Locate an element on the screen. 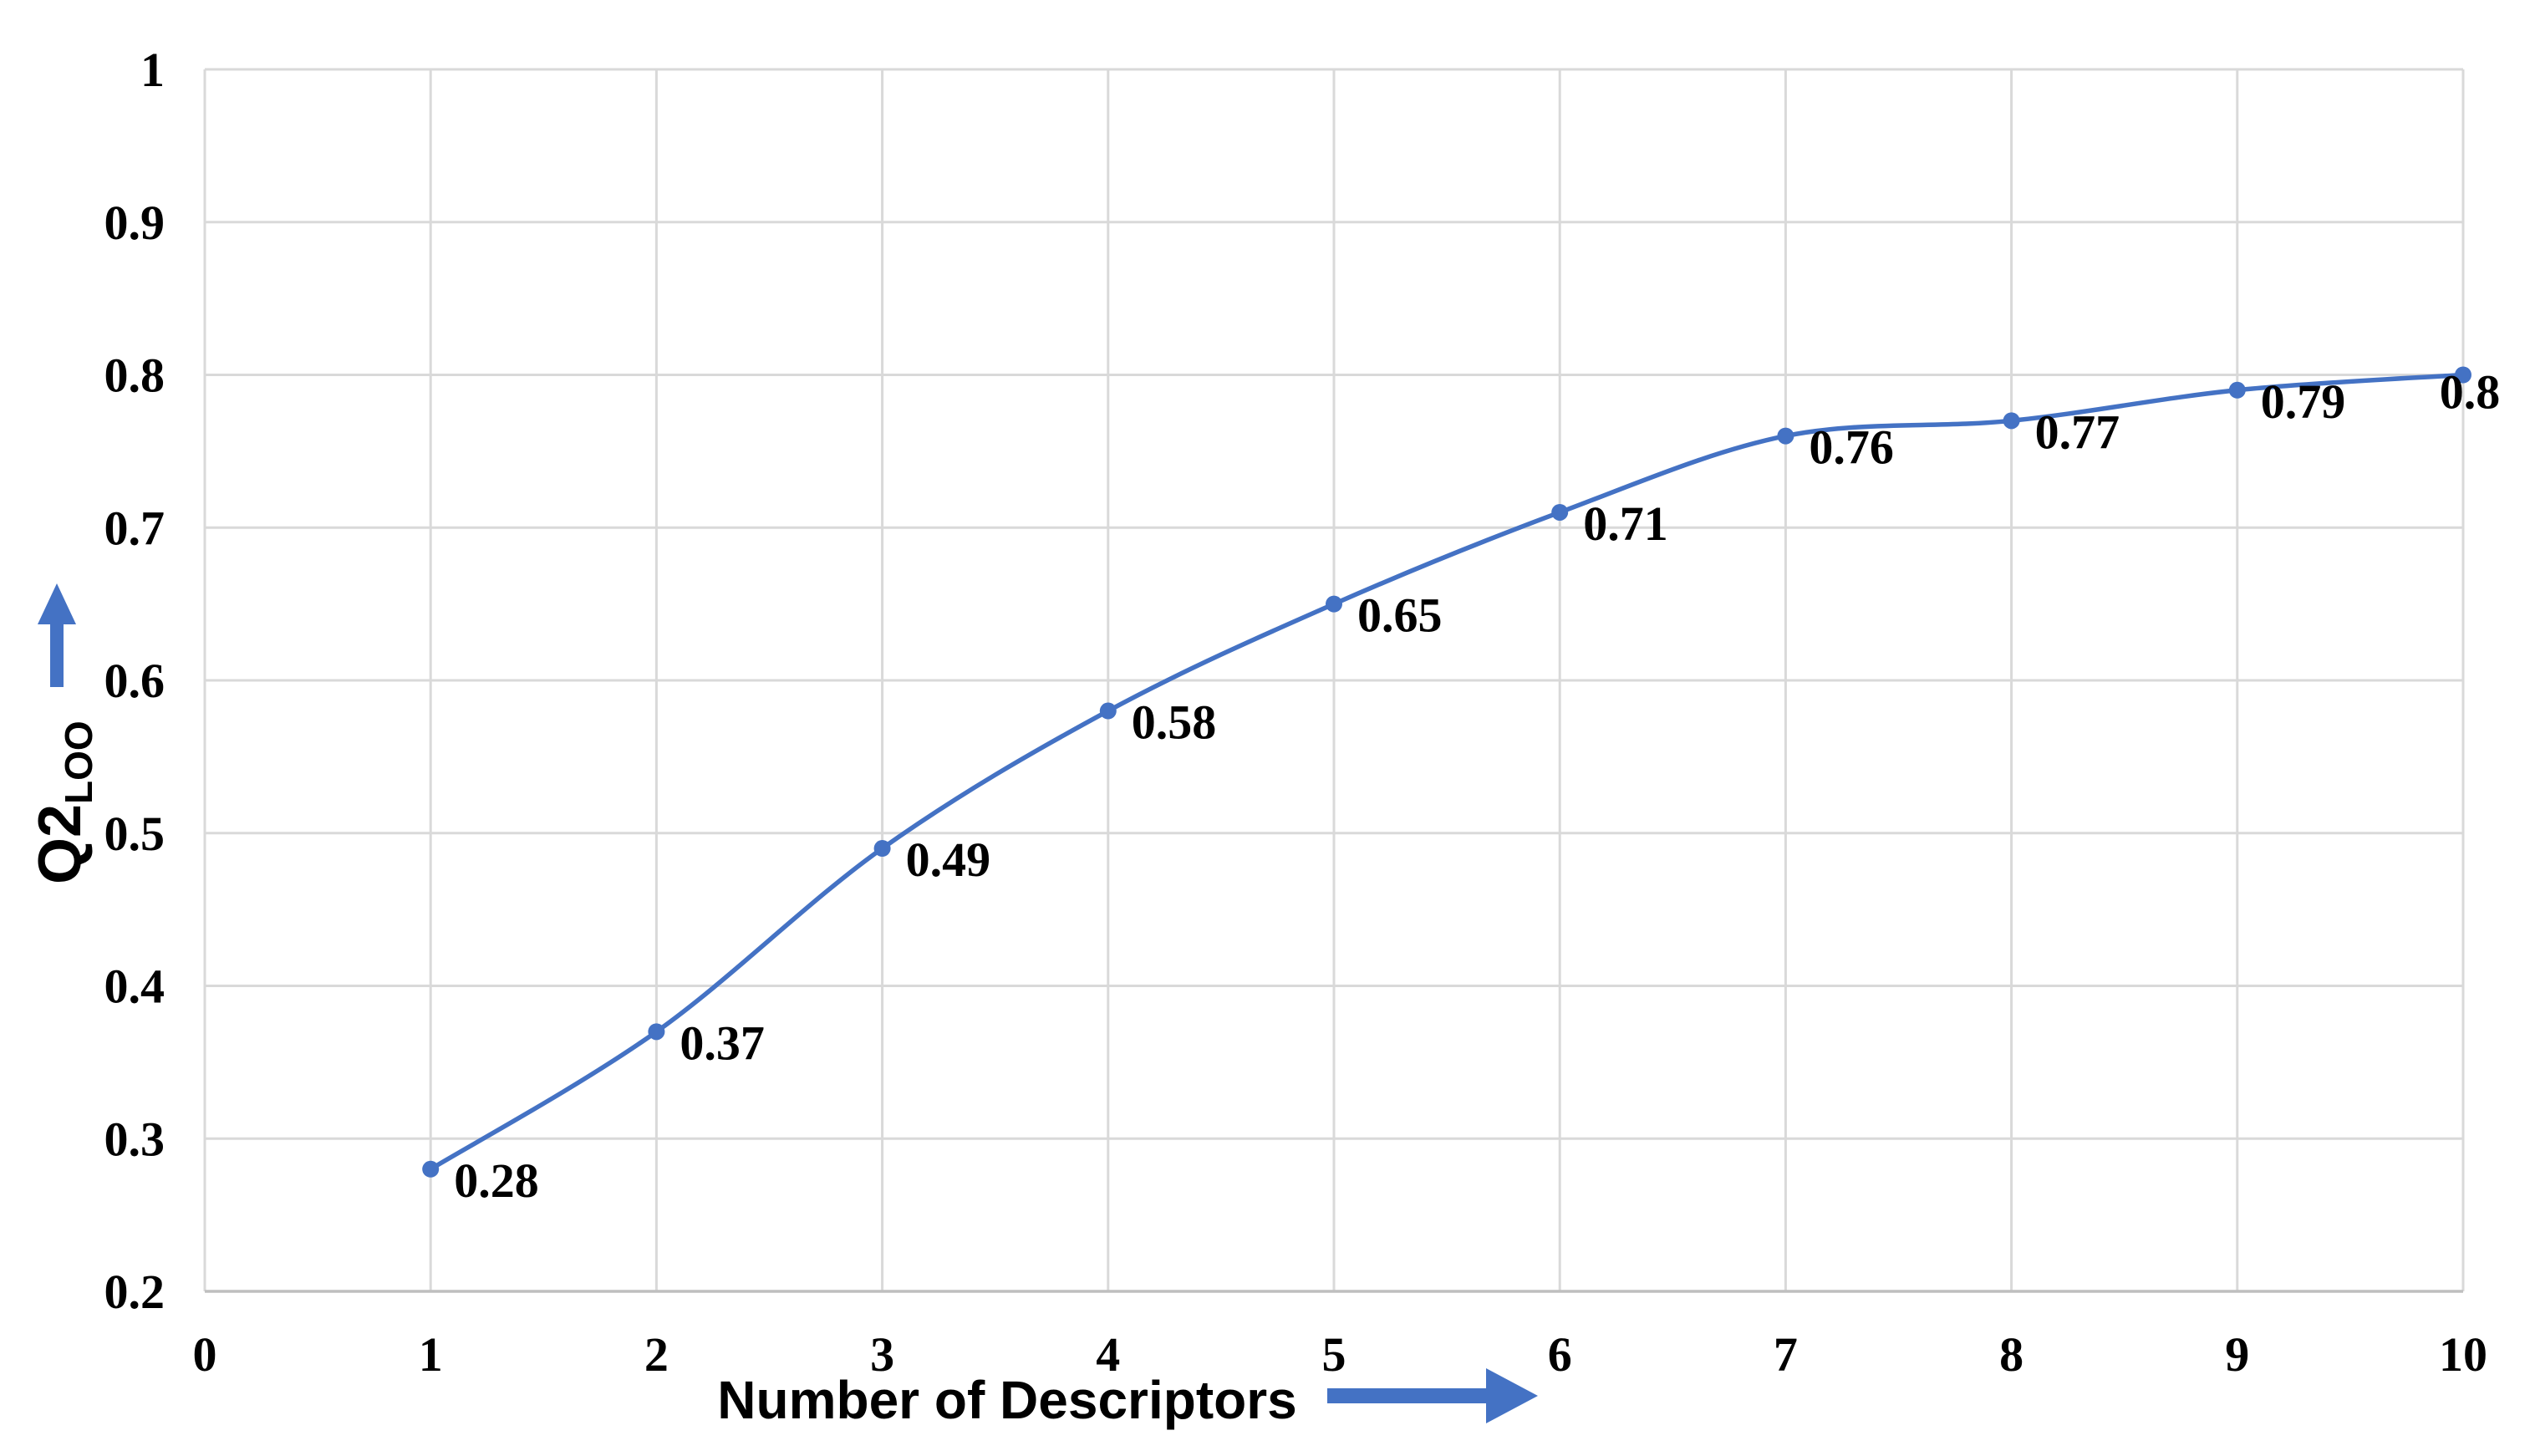  y-axis-title-subscript: LOO is located at coordinates (79, 762).